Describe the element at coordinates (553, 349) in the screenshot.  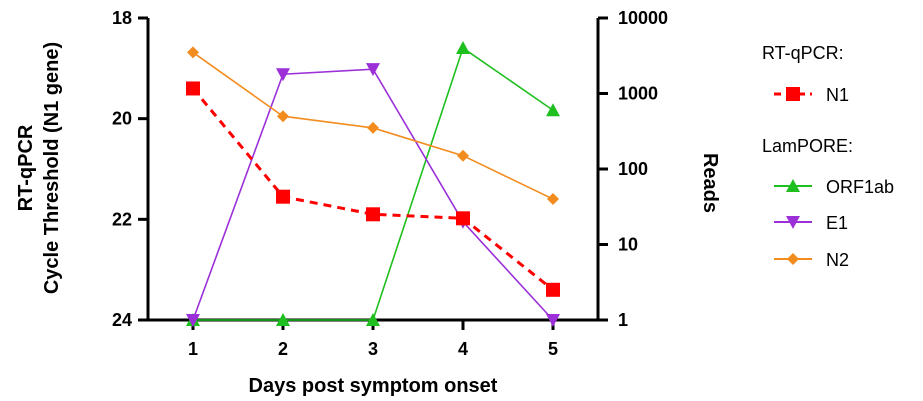
I see `x-tick-label: 5` at that location.